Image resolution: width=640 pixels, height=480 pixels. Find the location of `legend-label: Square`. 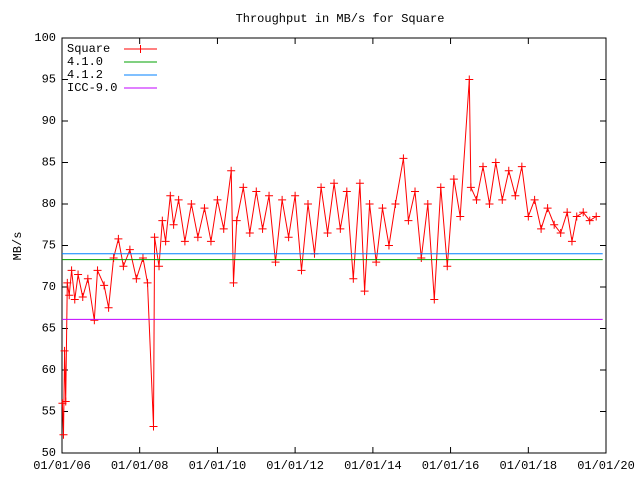

legend-label: Square is located at coordinates (88, 49).